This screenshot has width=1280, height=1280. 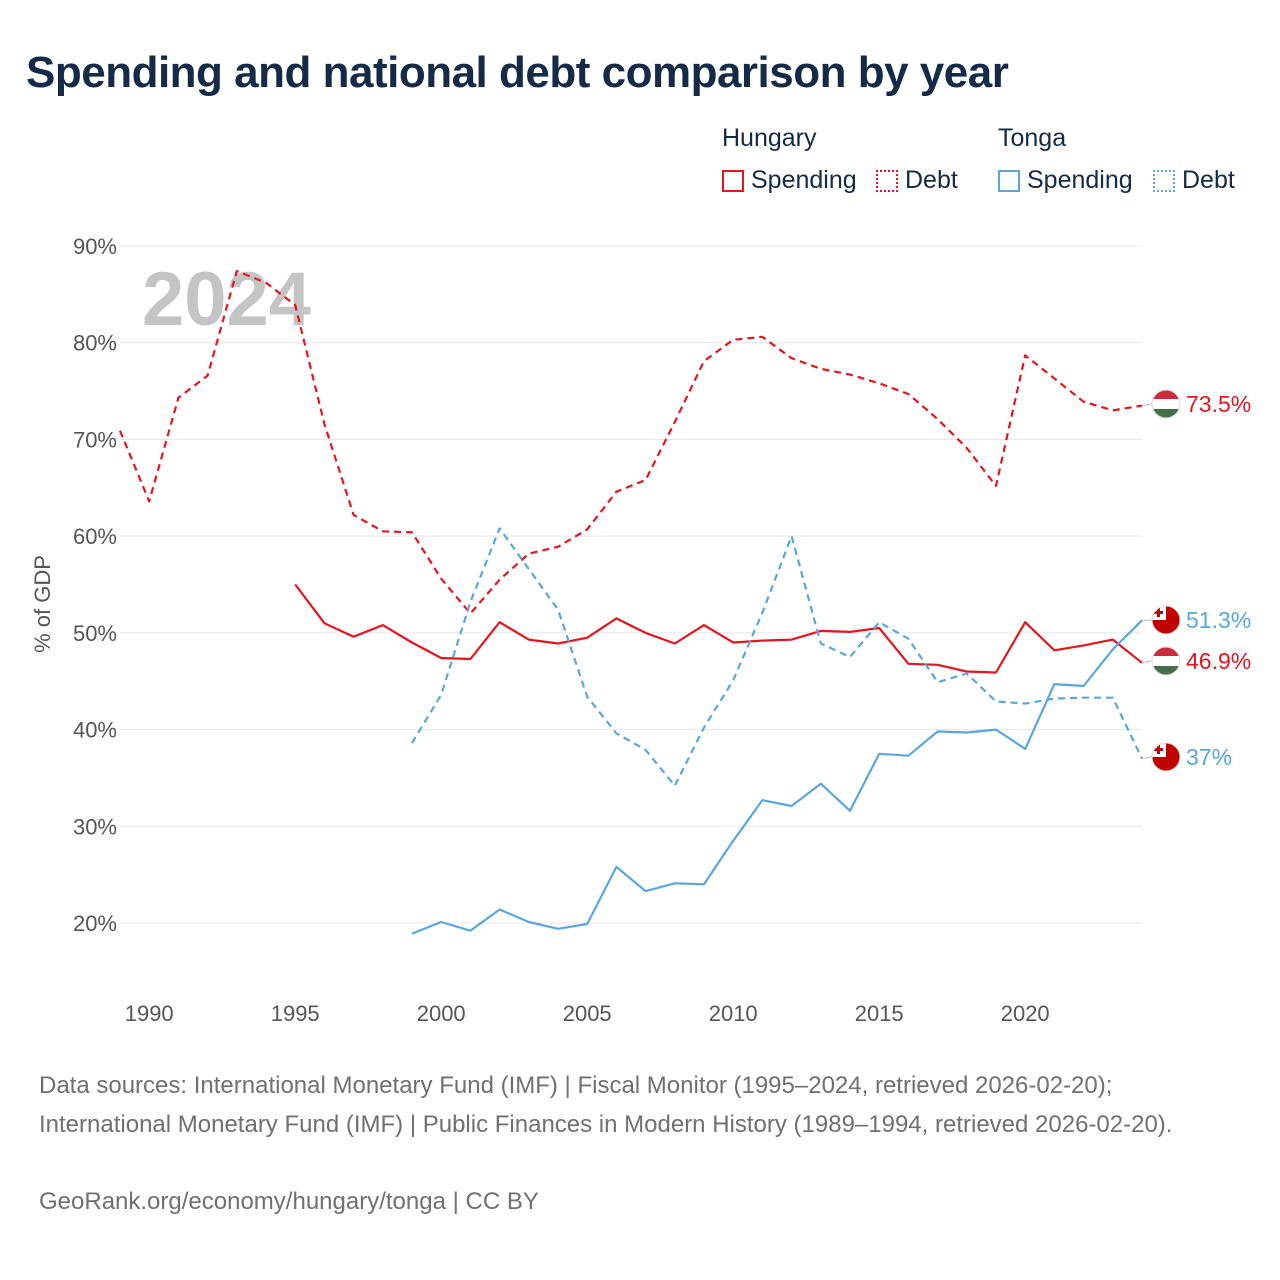 What do you see at coordinates (769, 138) in the screenshot?
I see `legend-group-hungary: Hungary` at bounding box center [769, 138].